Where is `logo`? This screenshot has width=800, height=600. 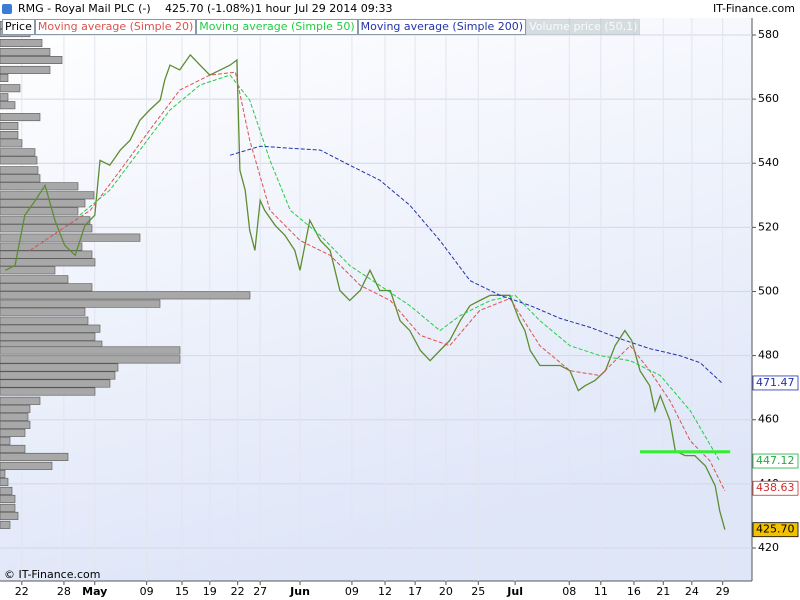 logo is located at coordinates (7, 9).